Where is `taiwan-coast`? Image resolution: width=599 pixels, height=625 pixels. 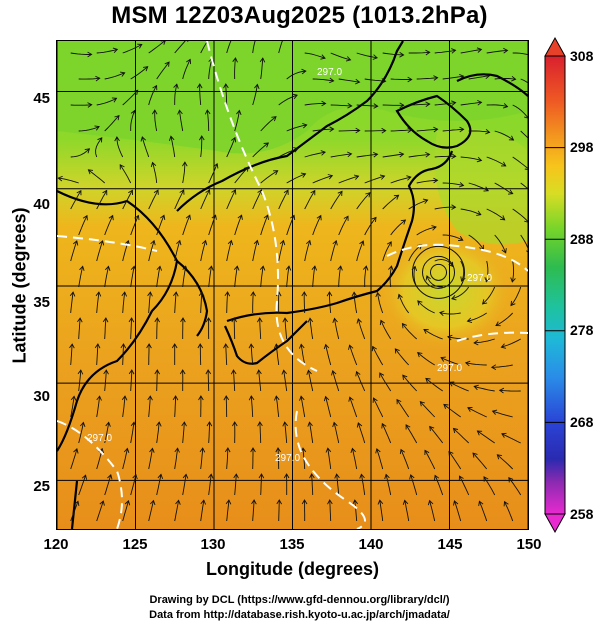
taiwan-coast is located at coordinates (74, 504).